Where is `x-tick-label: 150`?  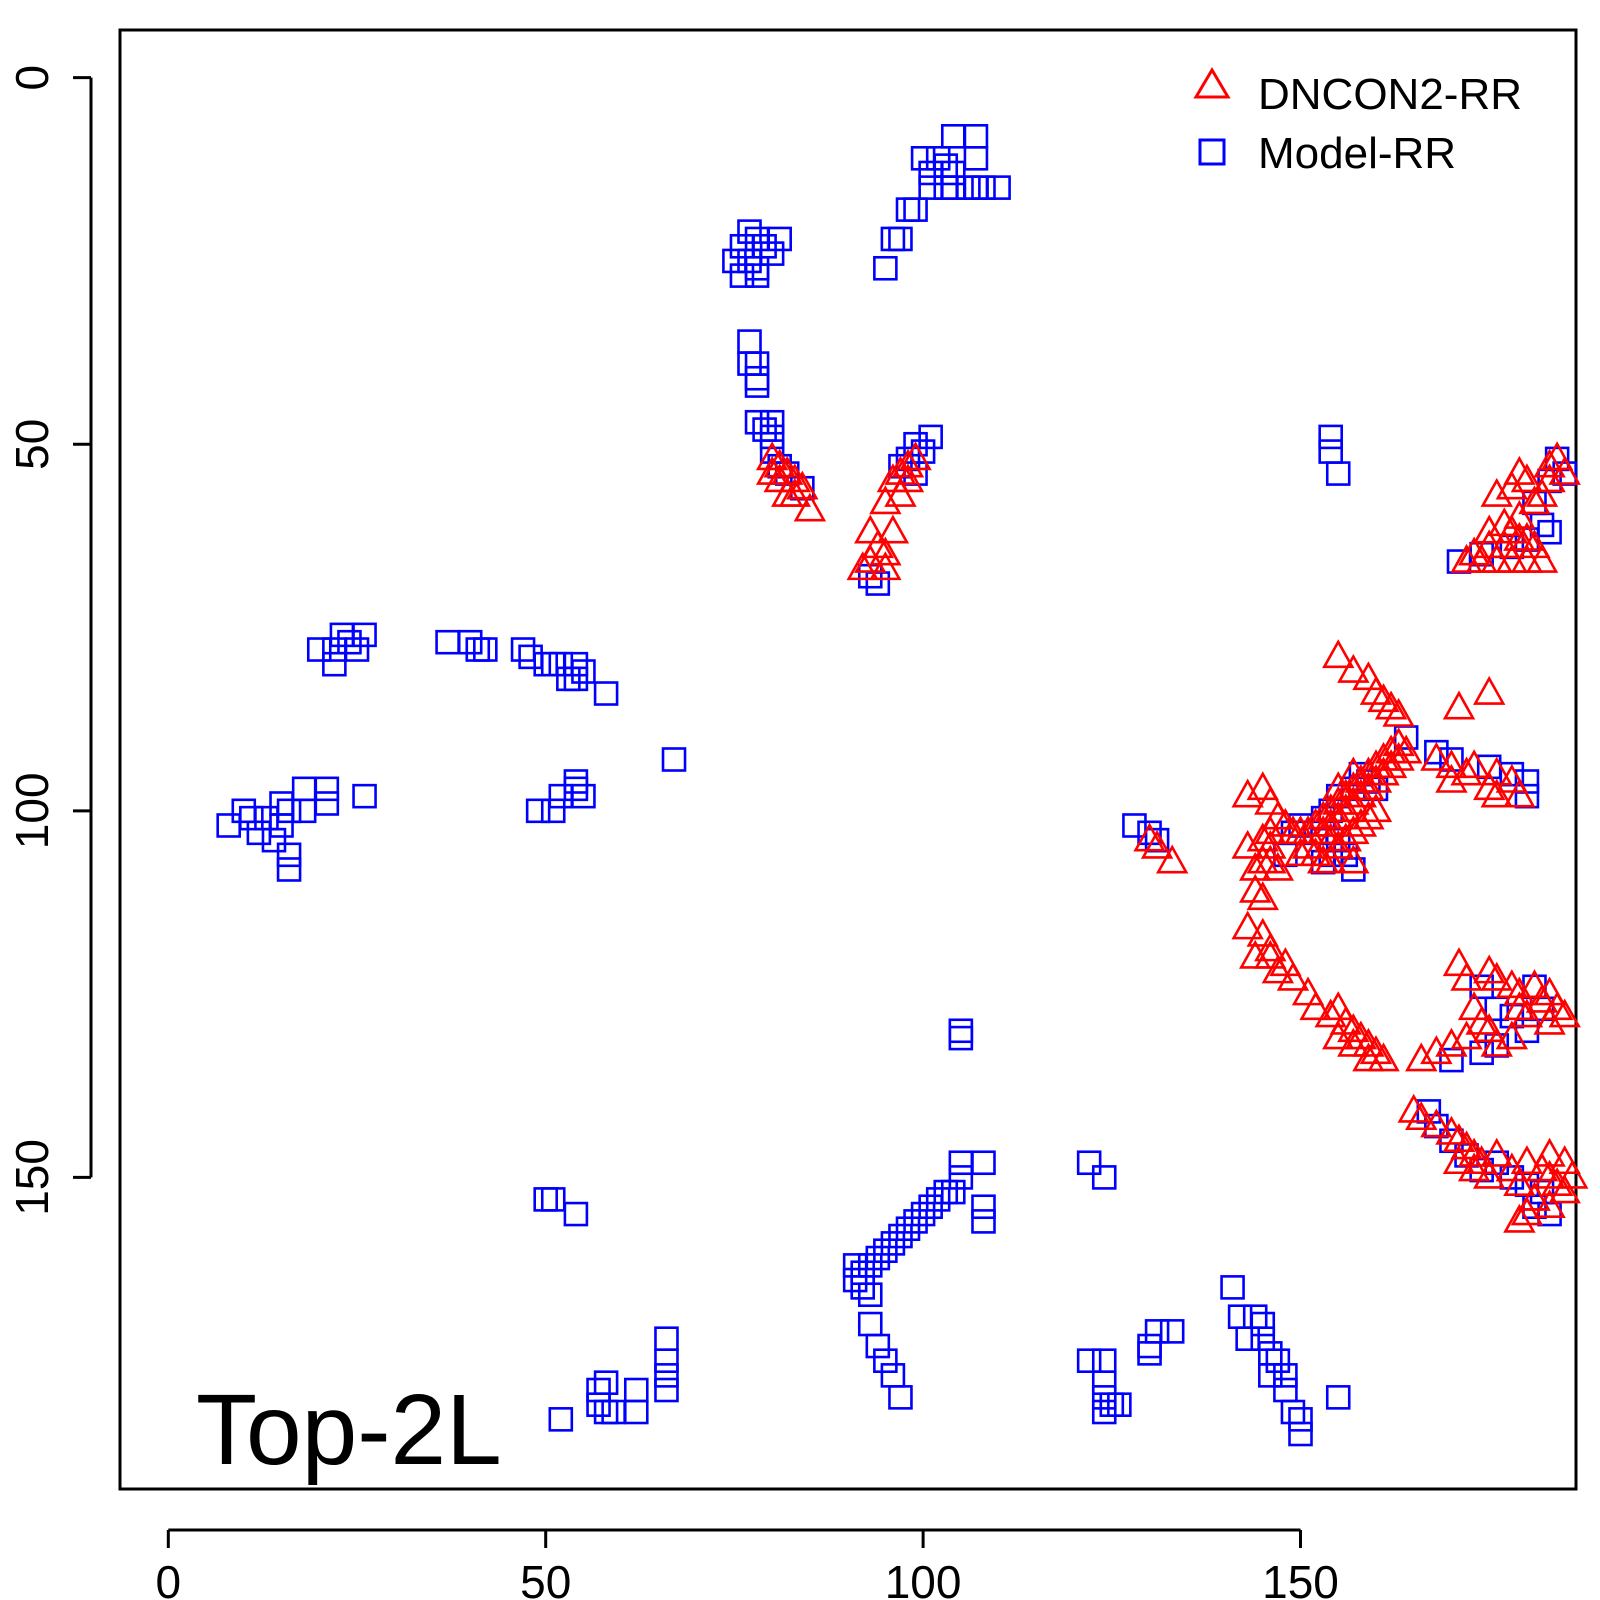 x-tick-label: 150 is located at coordinates (1300, 1578).